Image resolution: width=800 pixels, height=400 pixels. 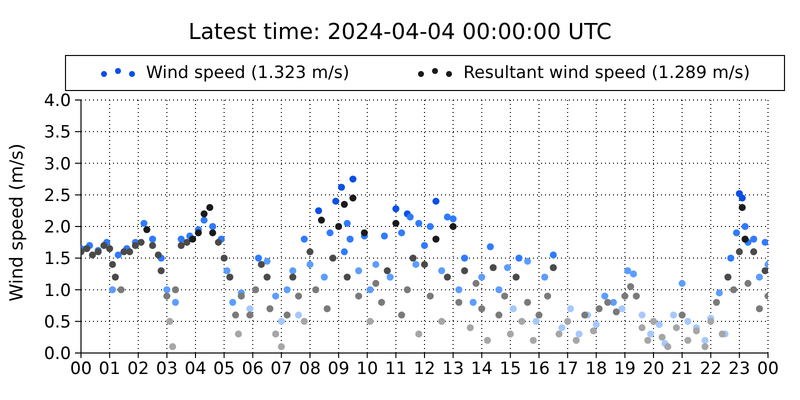 What do you see at coordinates (596, 369) in the screenshot?
I see `x-tick-label: 18` at bounding box center [596, 369].